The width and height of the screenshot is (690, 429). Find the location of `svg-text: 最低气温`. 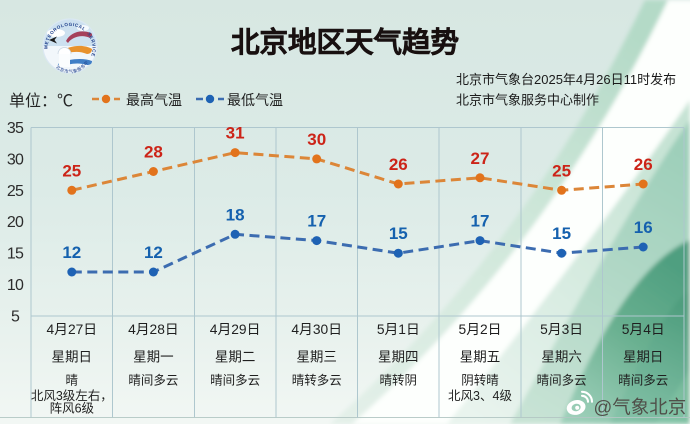

svg-text: 最低气温 is located at coordinates (255, 100).